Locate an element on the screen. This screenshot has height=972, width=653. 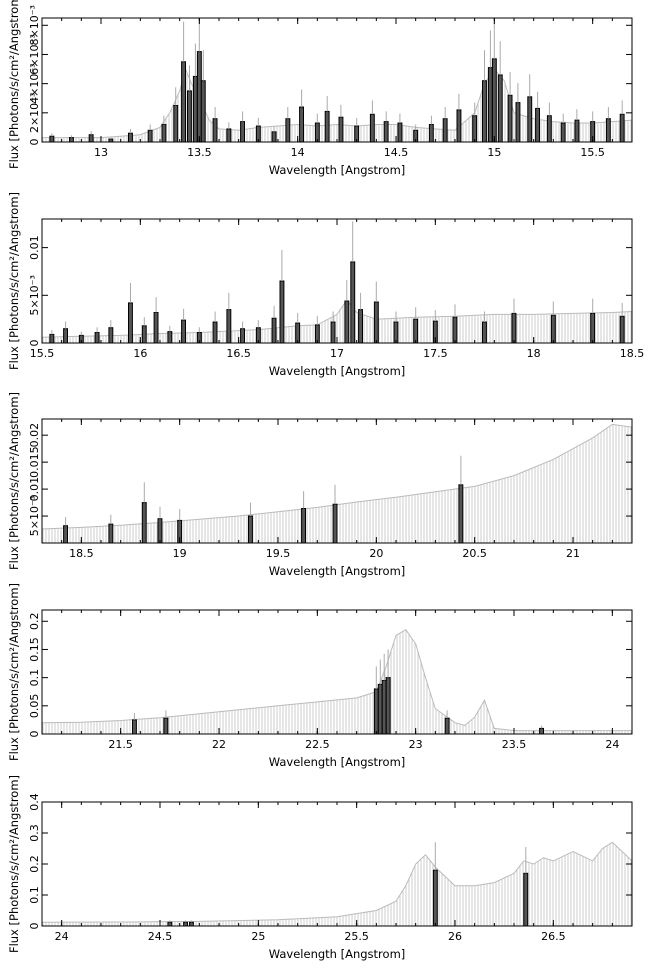
y-tick-label: 8×10⁻³ is located at coordinates (34, 25).